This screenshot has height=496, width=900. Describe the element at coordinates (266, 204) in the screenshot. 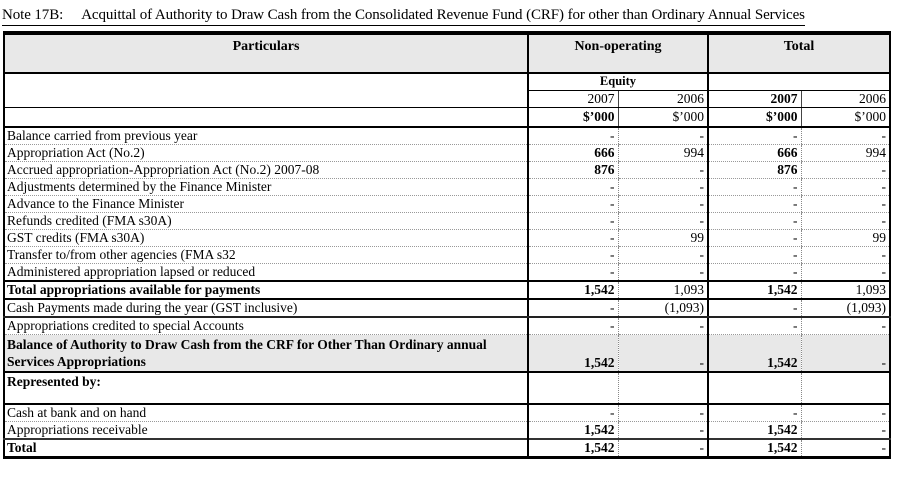

I see `row-label: Advance to the Finance Minister` at that location.